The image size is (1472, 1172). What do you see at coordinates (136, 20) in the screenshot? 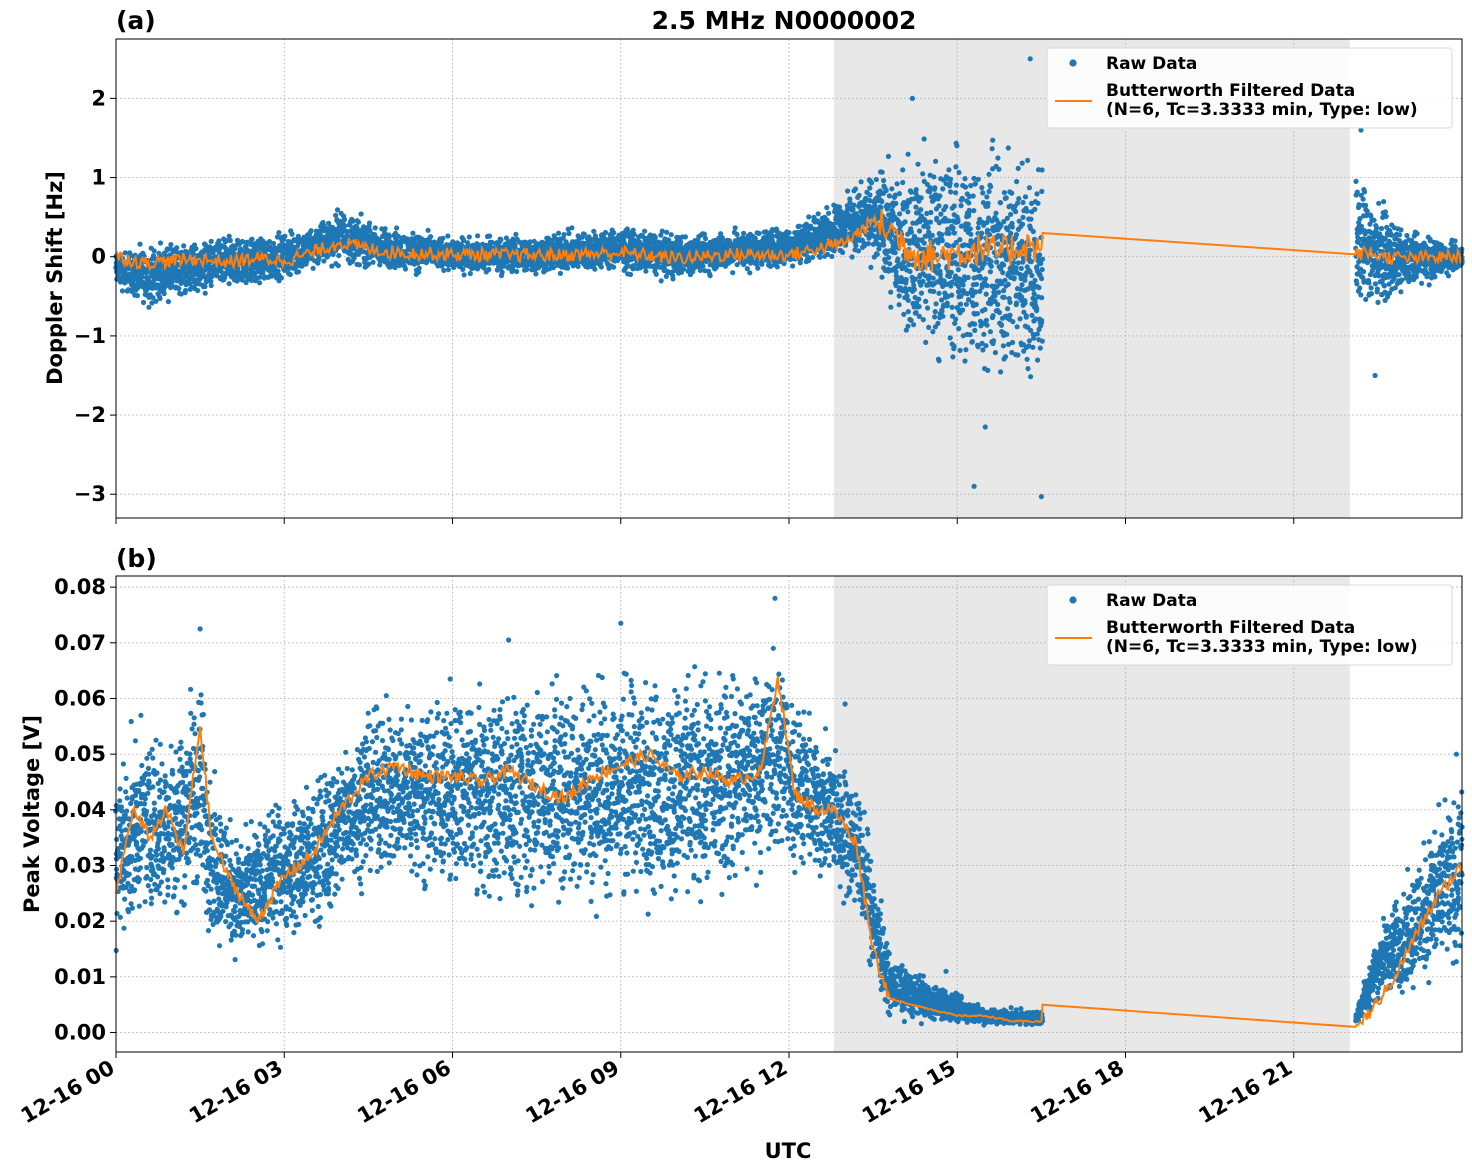
I see `panel-a-label: (a)` at bounding box center [136, 20].